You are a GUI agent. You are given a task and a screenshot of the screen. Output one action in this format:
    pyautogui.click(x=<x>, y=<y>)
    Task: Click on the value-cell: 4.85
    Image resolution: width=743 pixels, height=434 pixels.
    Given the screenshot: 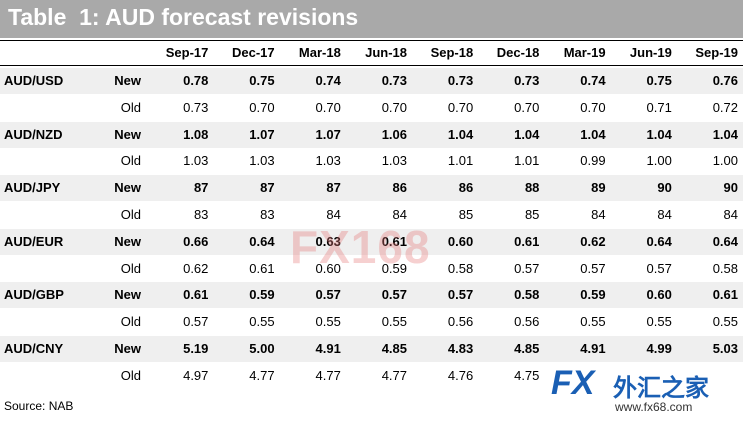 What is the action you would take?
    pyautogui.click(x=394, y=348)
    